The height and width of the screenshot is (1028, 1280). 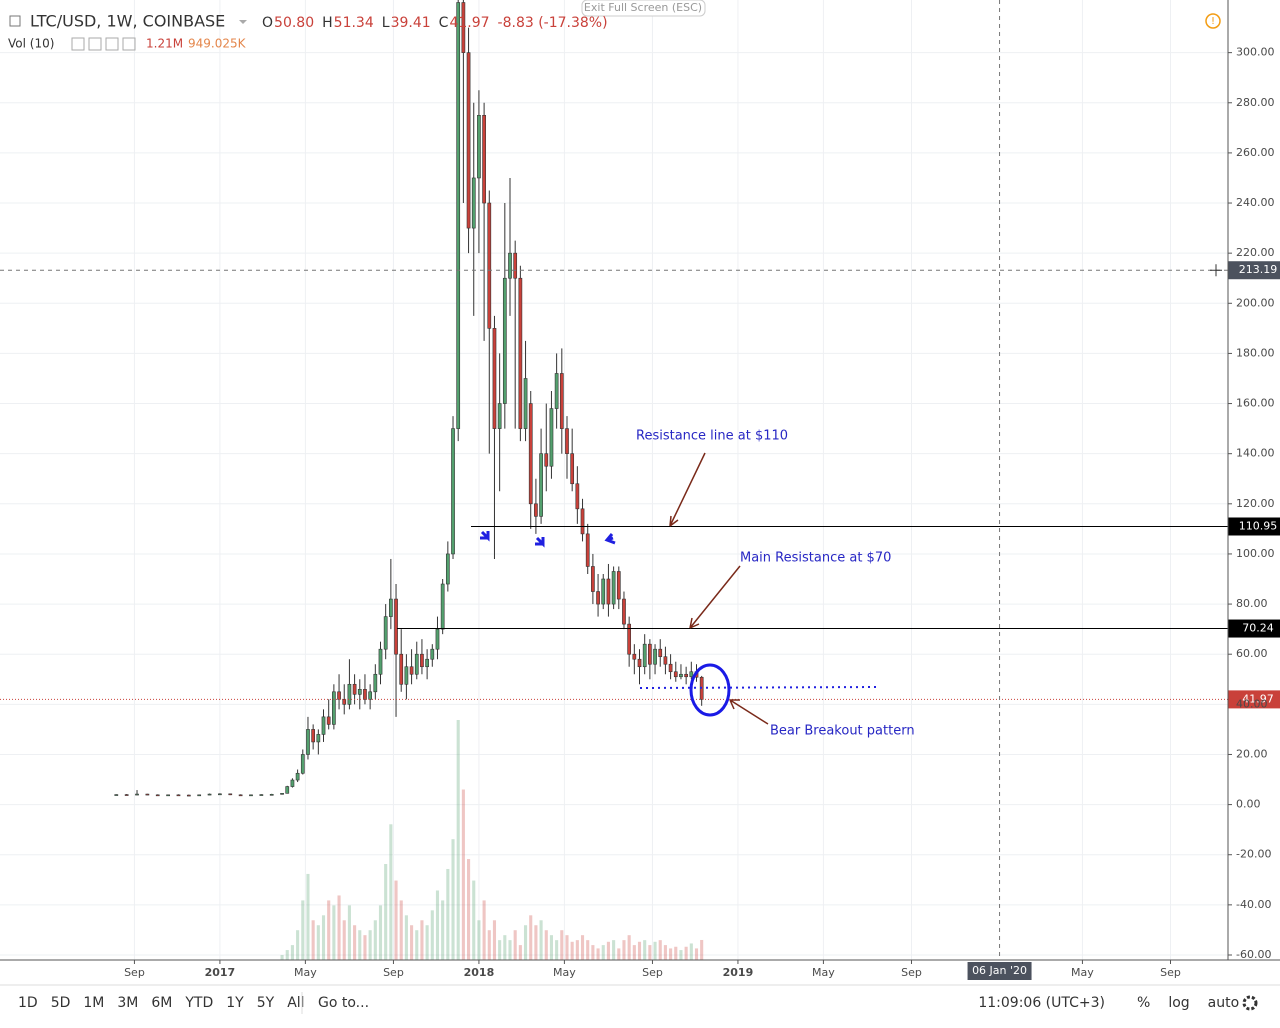 What do you see at coordinates (444, 23) in the screenshot?
I see `ohlc-key: C` at bounding box center [444, 23].